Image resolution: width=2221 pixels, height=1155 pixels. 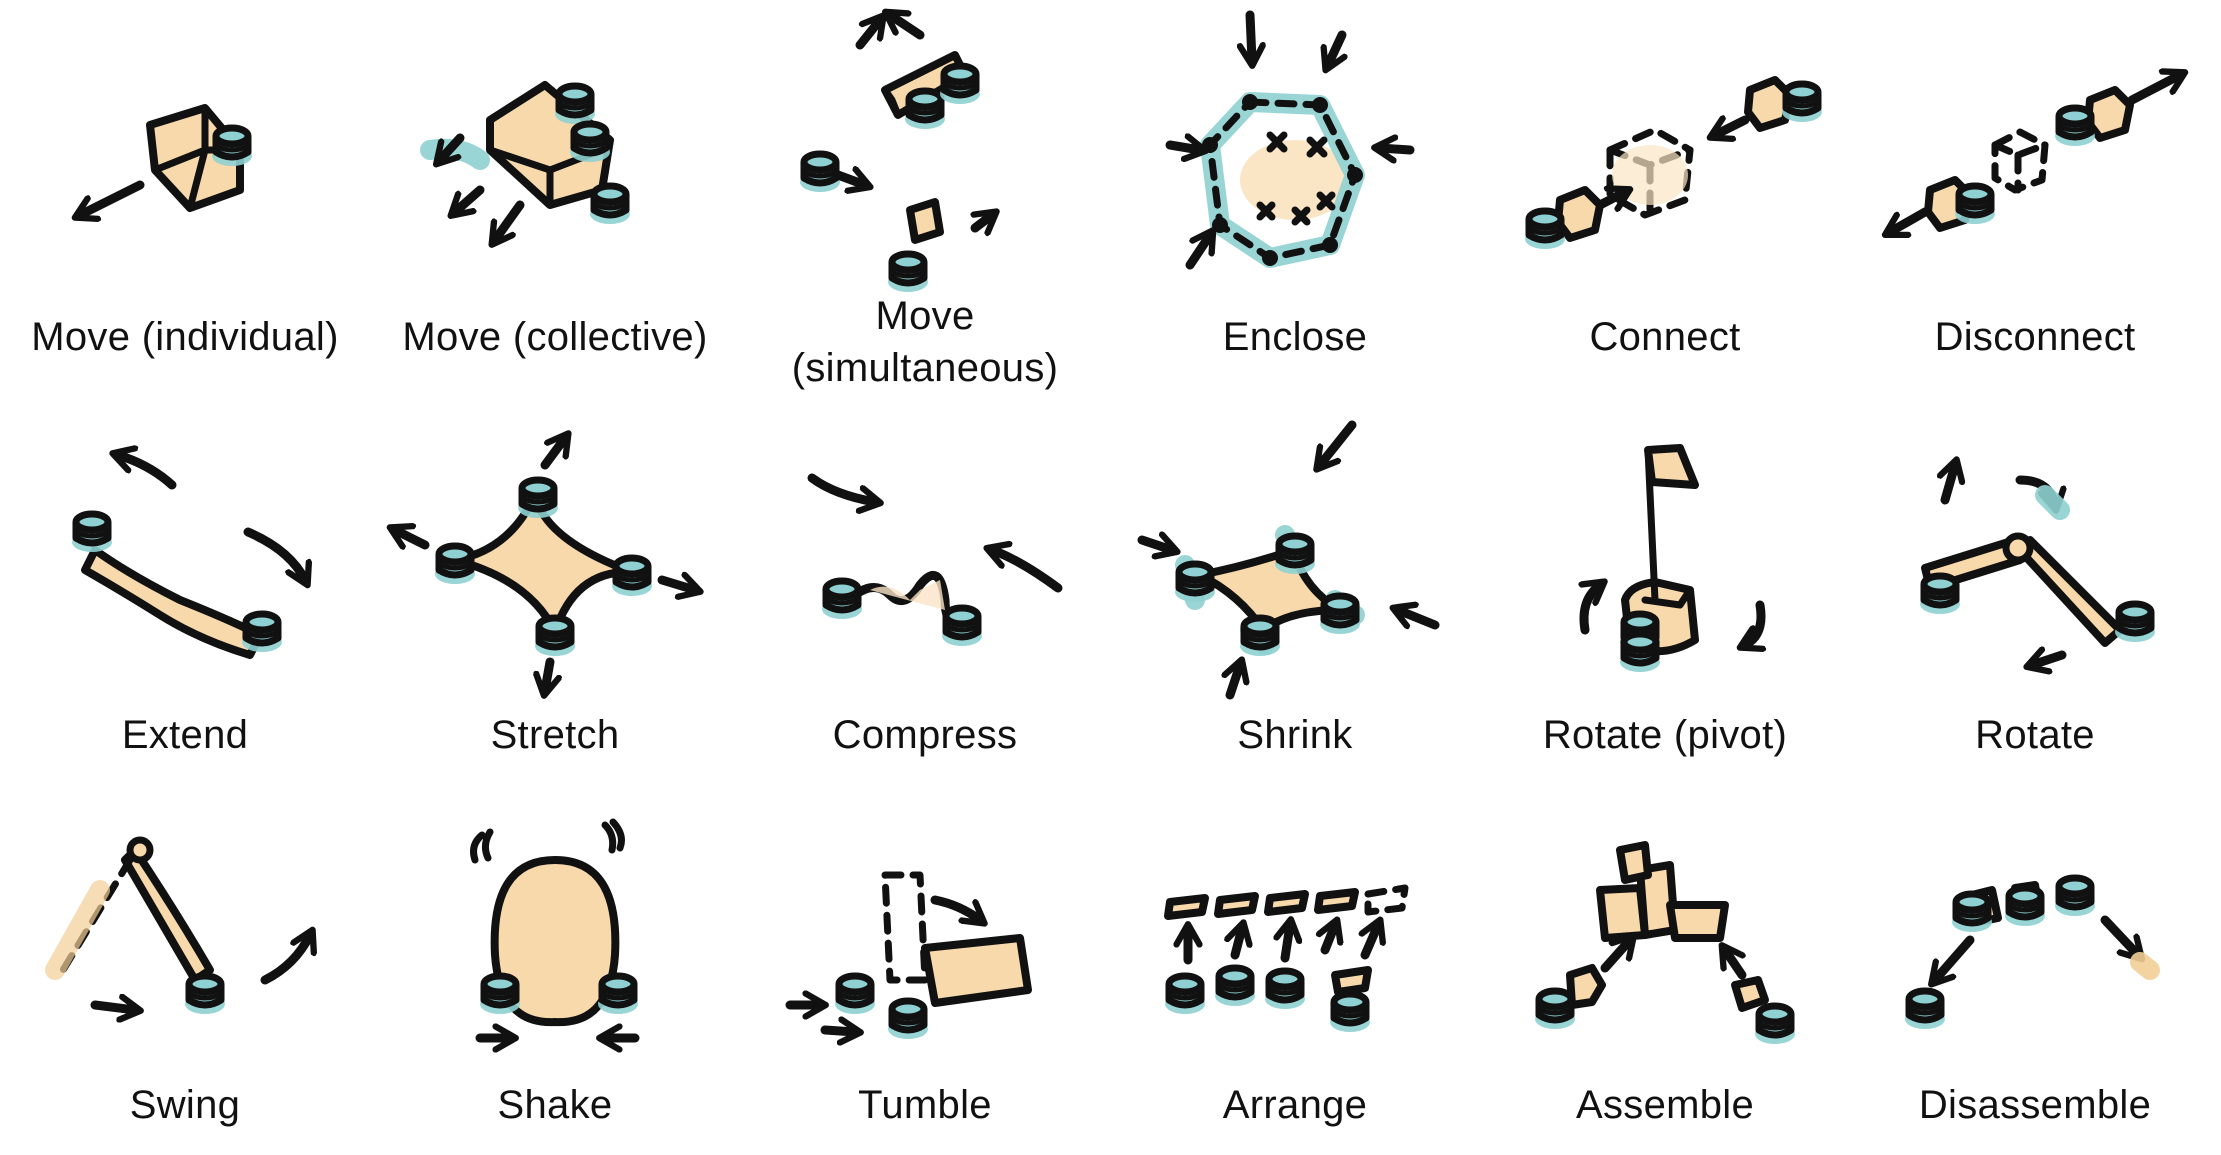 What do you see at coordinates (1665, 735) in the screenshot?
I see `label-rotate-pivot: Rotate (pivot)` at bounding box center [1665, 735].